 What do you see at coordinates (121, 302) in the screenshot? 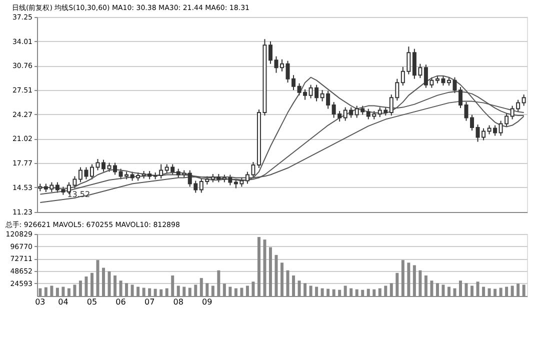
I see `x-tick-label: 06` at bounding box center [121, 302].